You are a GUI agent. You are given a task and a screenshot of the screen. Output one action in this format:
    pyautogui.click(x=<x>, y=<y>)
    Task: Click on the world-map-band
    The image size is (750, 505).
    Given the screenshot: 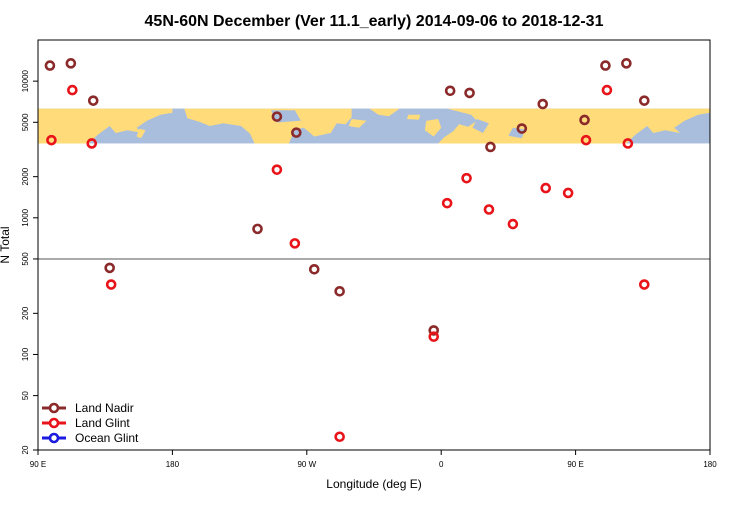 What is the action you would take?
    pyautogui.click(x=374, y=126)
    